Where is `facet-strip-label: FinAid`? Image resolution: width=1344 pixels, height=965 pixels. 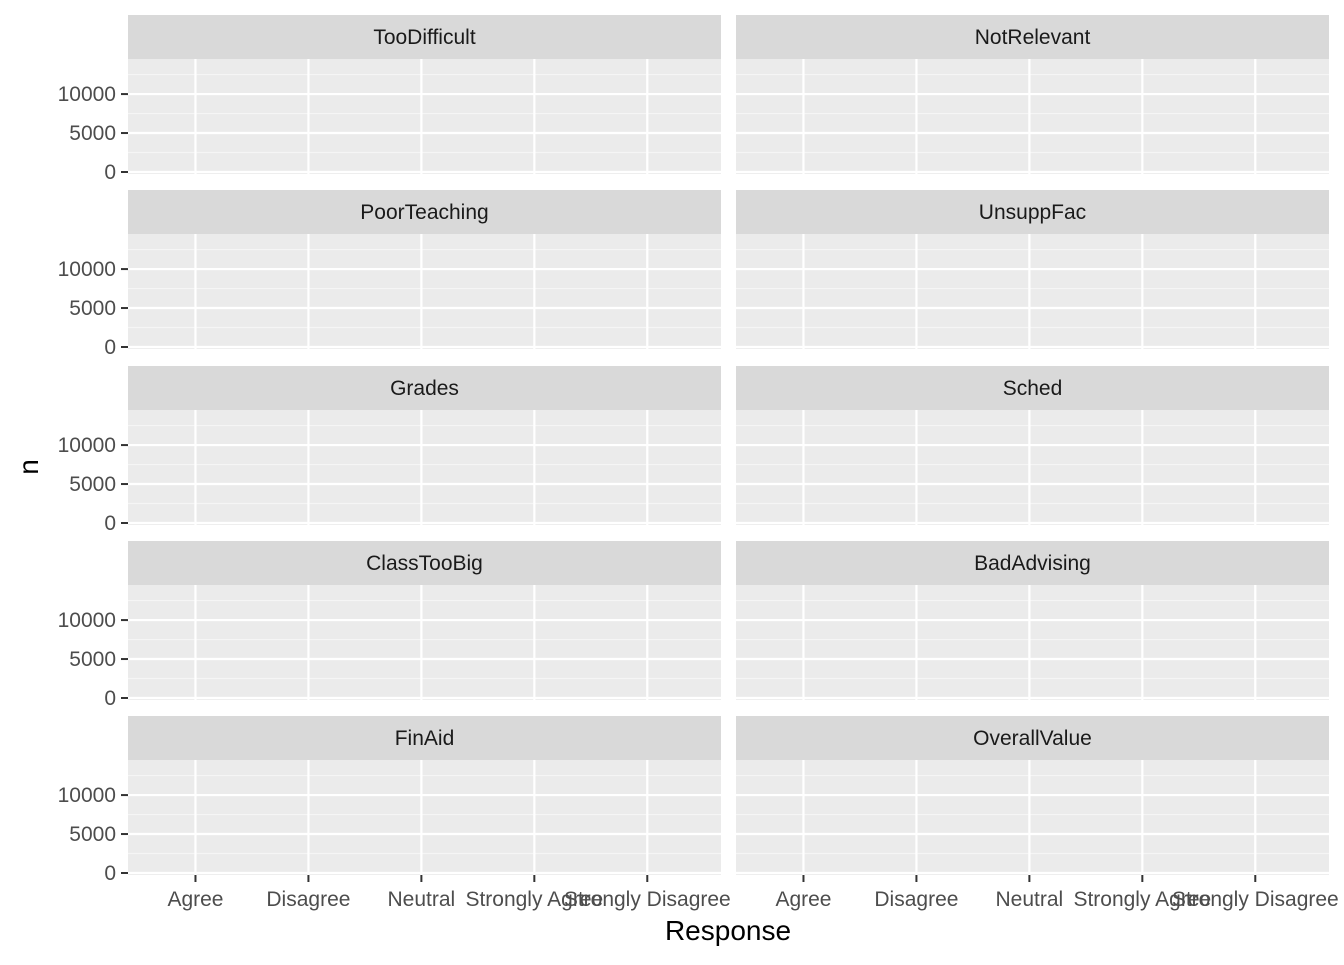
facet-strip-label: FinAid is located at coordinates (425, 738).